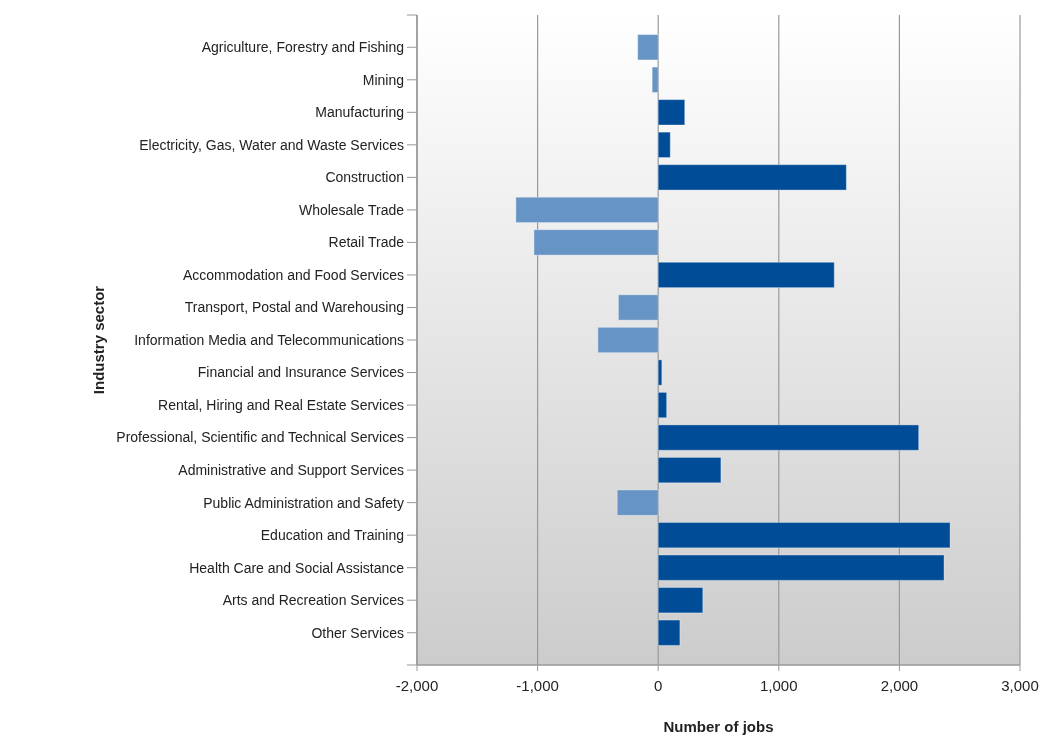 This screenshot has height=738, width=1043. What do you see at coordinates (779, 685) in the screenshot?
I see `x-tick-label: 1,000` at bounding box center [779, 685].